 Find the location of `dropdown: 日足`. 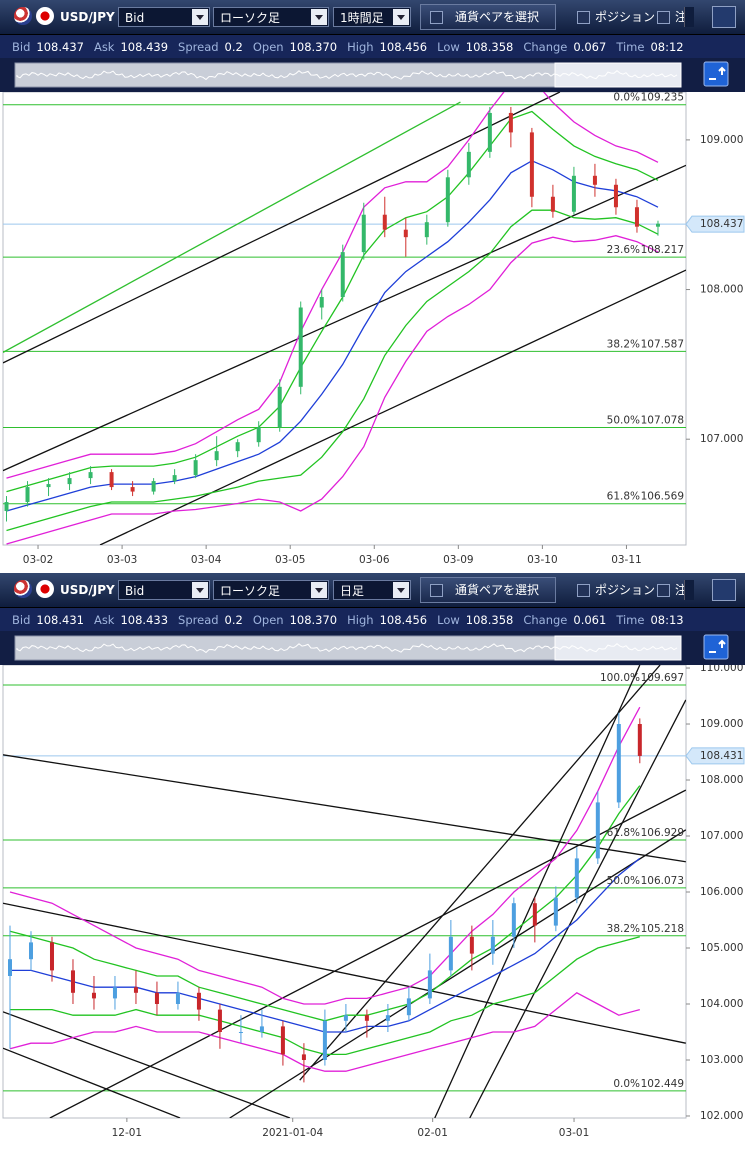

dropdown: 日足 is located at coordinates (372, 590).